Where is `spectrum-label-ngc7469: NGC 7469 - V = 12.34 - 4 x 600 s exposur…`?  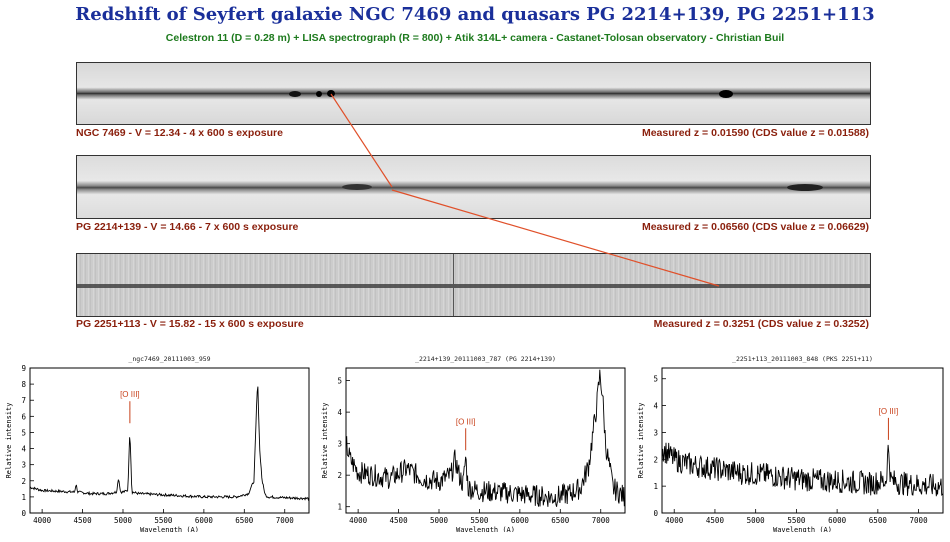 spectrum-label-ngc7469: NGC 7469 - V = 12.34 - 4 x 600 s exposur… is located at coordinates (179, 133).